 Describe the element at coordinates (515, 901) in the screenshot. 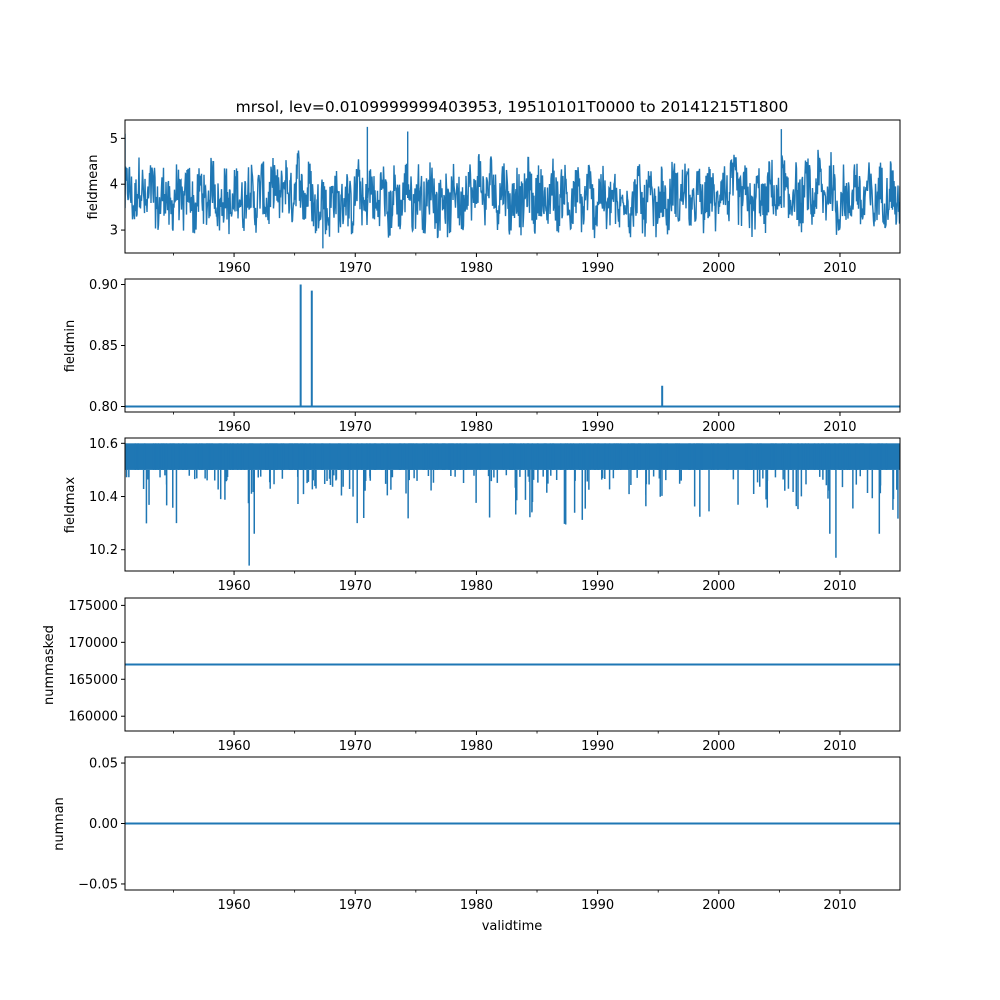

I see `numnan-x-ticks: 1960 1970 1980 1990 2000 2010` at that location.